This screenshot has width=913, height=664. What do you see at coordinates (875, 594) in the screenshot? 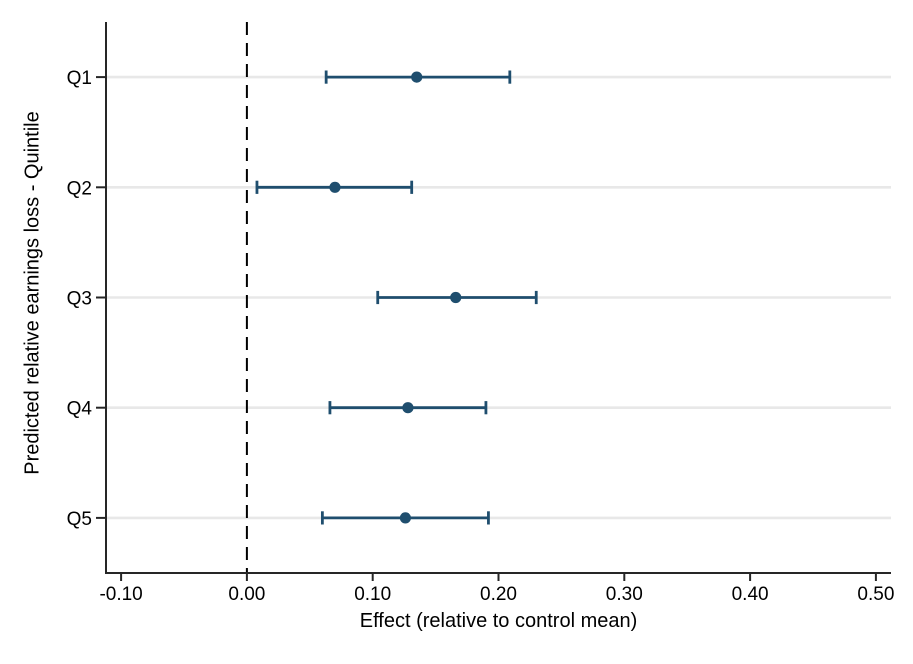
I see `x-tick-label: 0.50` at bounding box center [875, 594].